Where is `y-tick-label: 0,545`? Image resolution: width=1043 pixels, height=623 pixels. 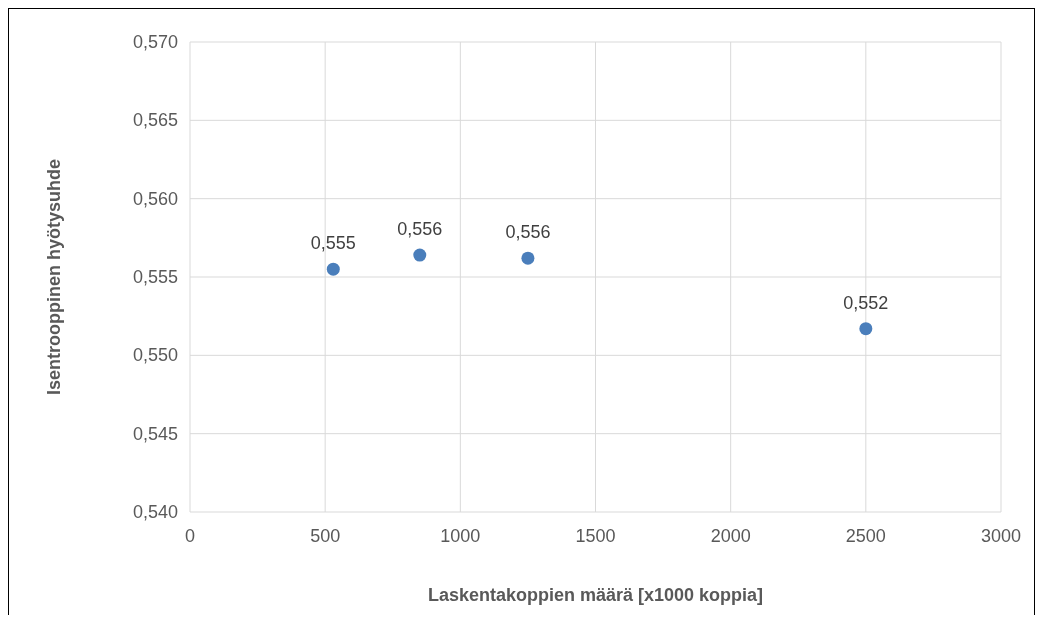
y-tick-label: 0,545 is located at coordinates (155, 433).